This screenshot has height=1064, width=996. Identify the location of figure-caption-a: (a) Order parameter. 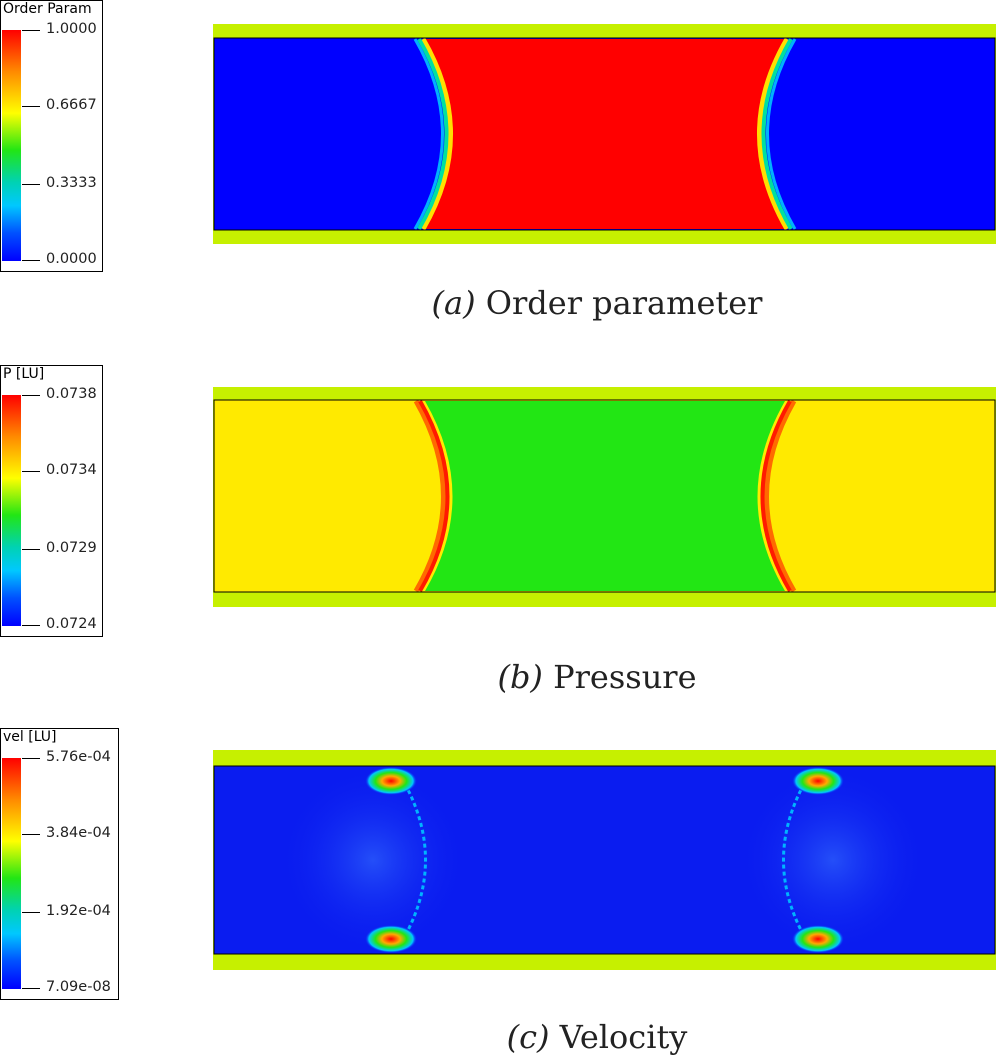
(498, 303).